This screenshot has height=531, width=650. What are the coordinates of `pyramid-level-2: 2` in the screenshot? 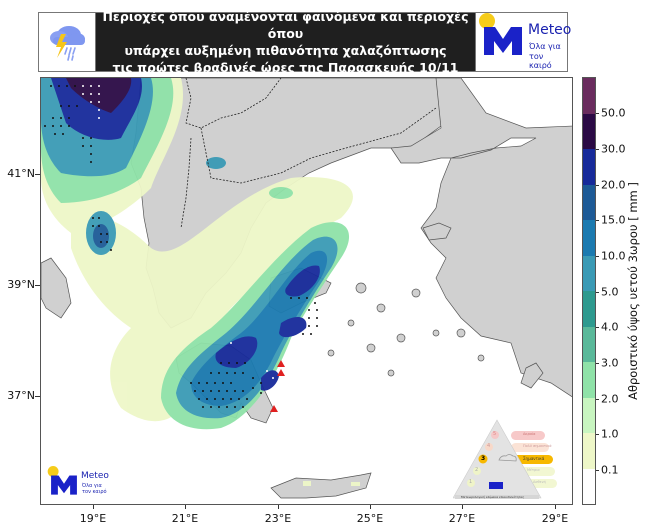 It's located at (477, 470).